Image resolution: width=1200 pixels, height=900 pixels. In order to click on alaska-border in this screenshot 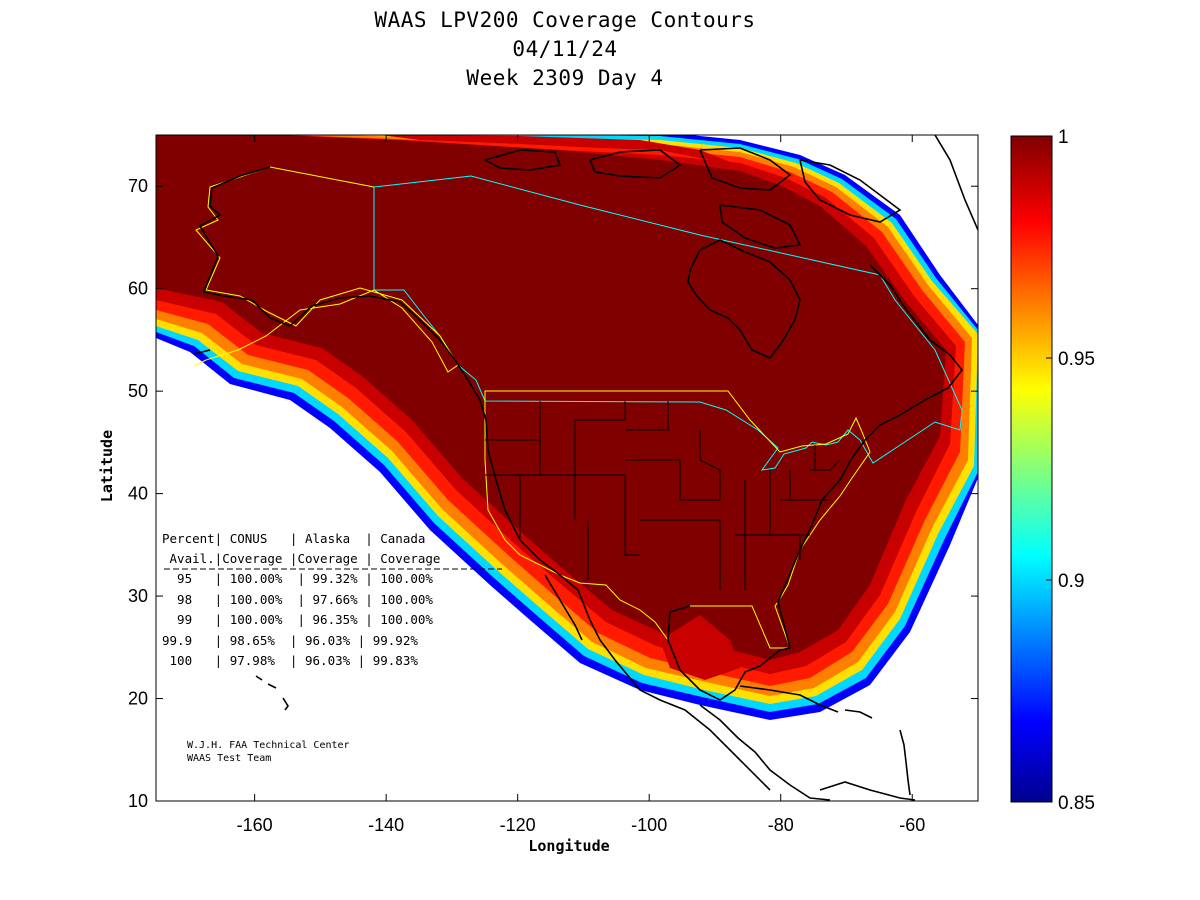, I will do `click(326, 269)`.